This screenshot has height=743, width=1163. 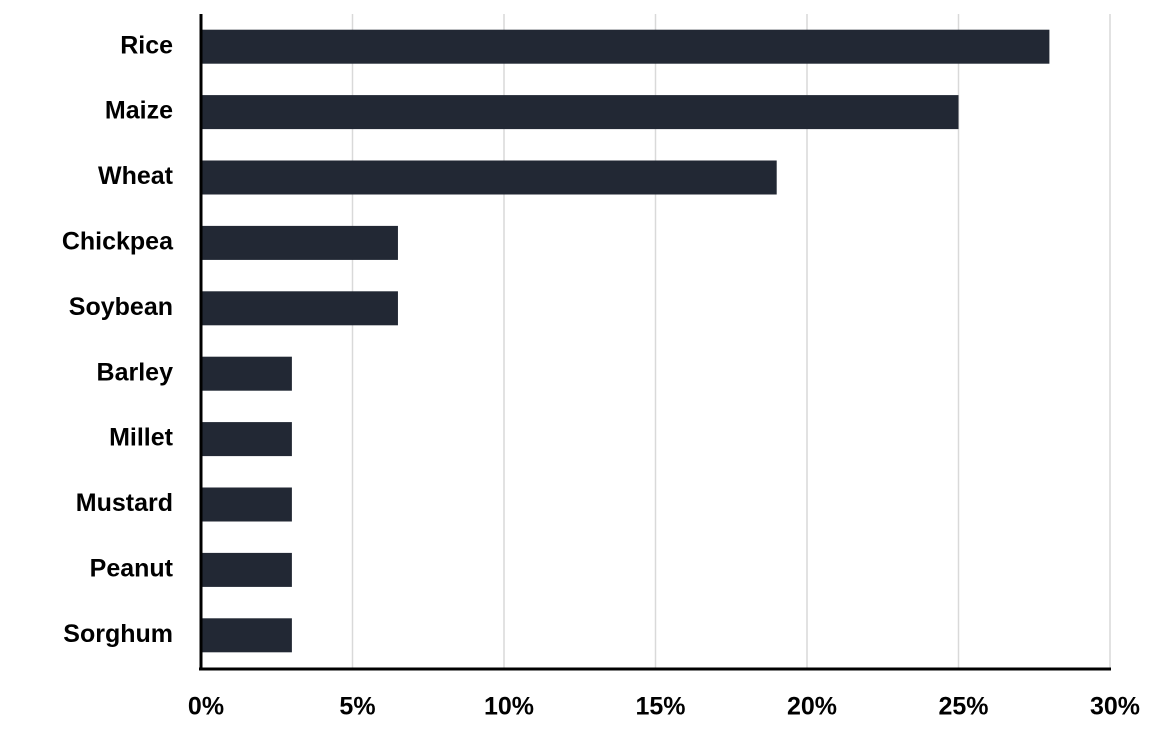 What do you see at coordinates (509, 707) in the screenshot?
I see `x-tick-label: 10%` at bounding box center [509, 707].